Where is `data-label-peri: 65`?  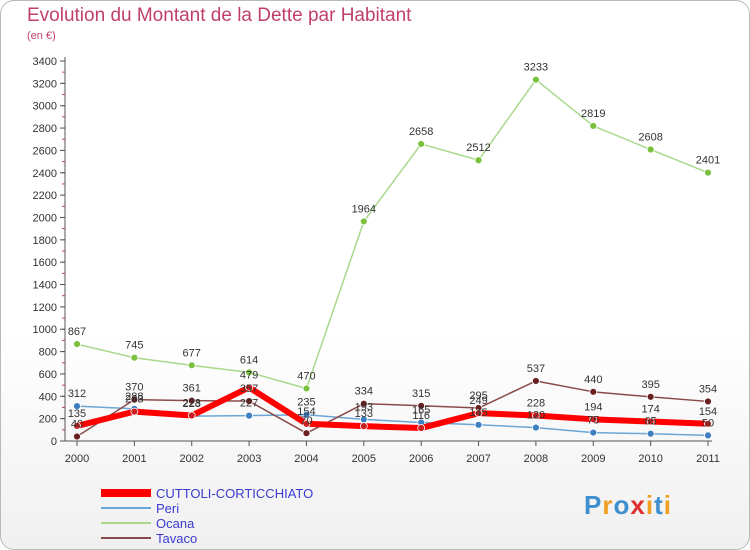
data-label-peri: 65 is located at coordinates (651, 422).